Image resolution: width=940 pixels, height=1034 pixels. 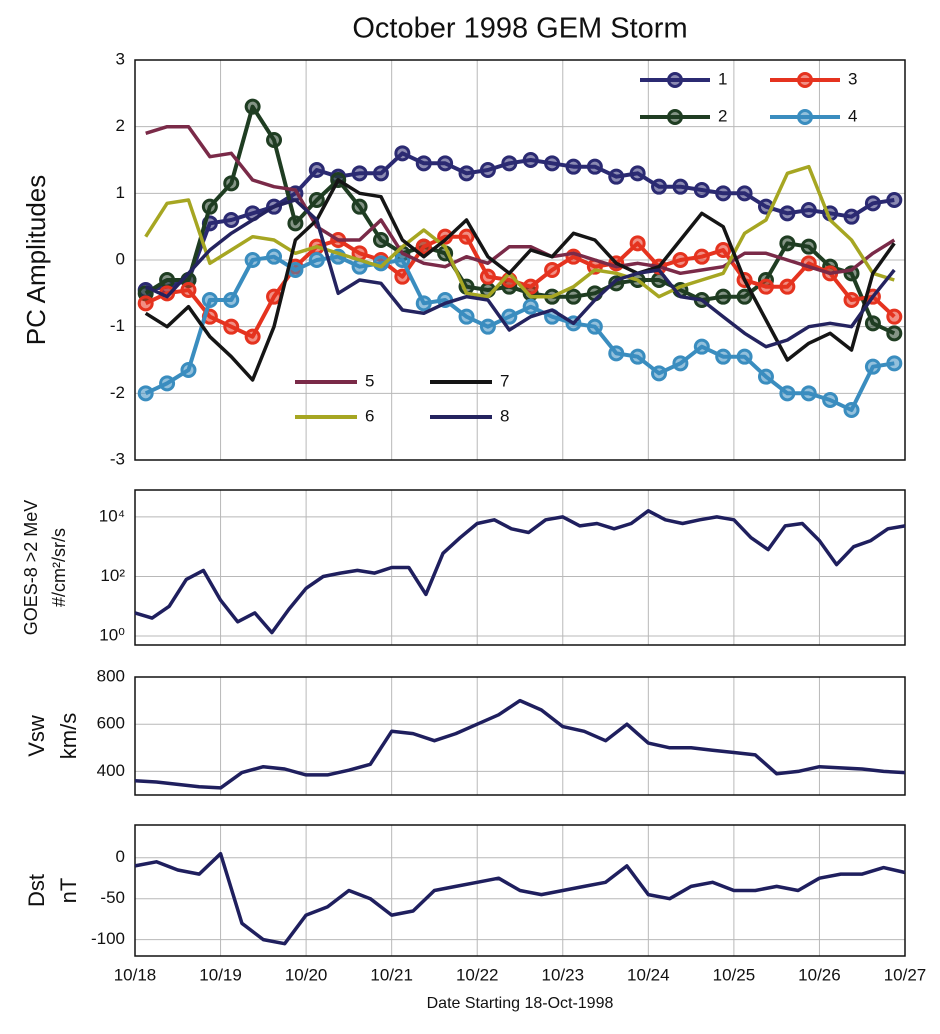 What do you see at coordinates (852, 115) in the screenshot?
I see `legend-label: 4` at bounding box center [852, 115].